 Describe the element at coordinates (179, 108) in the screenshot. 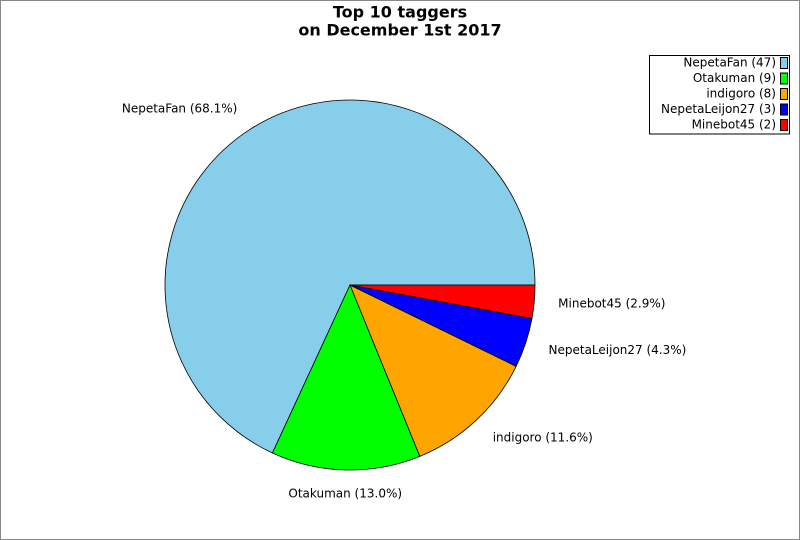

I see `slice-label: NepetaFan (68.1%)` at that location.